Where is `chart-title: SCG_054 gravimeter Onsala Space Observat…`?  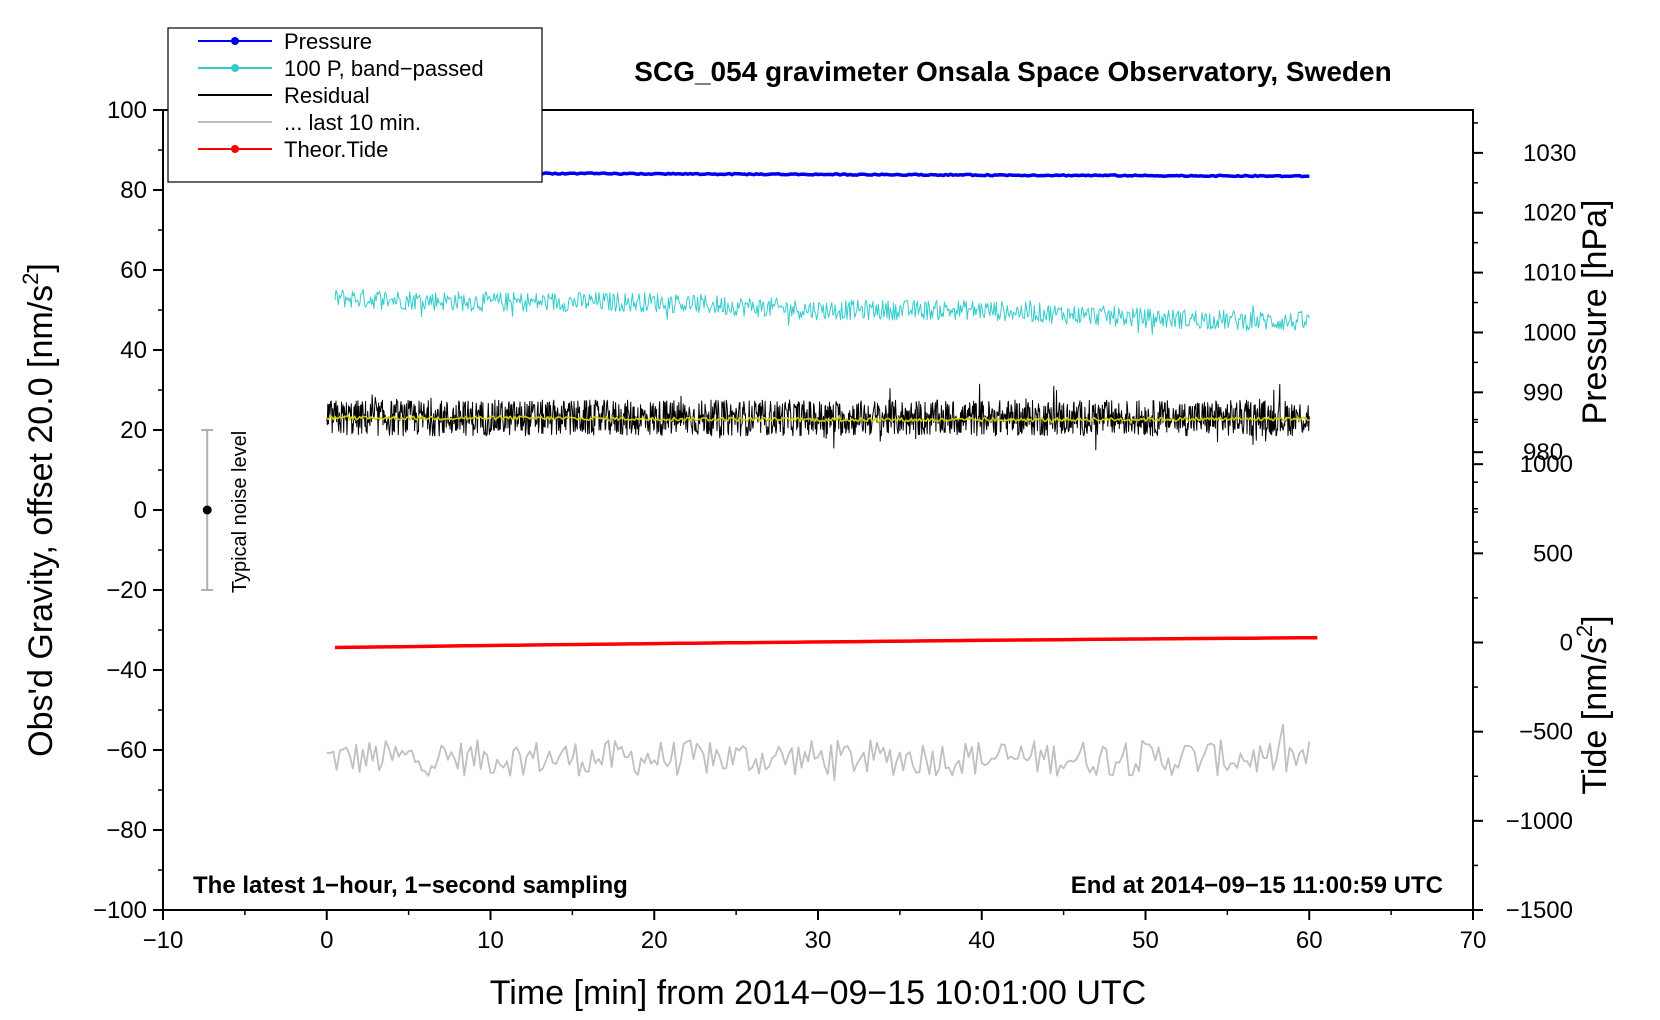 chart-title: SCG_054 gravimeter Onsala Space Observat… is located at coordinates (1012, 71).